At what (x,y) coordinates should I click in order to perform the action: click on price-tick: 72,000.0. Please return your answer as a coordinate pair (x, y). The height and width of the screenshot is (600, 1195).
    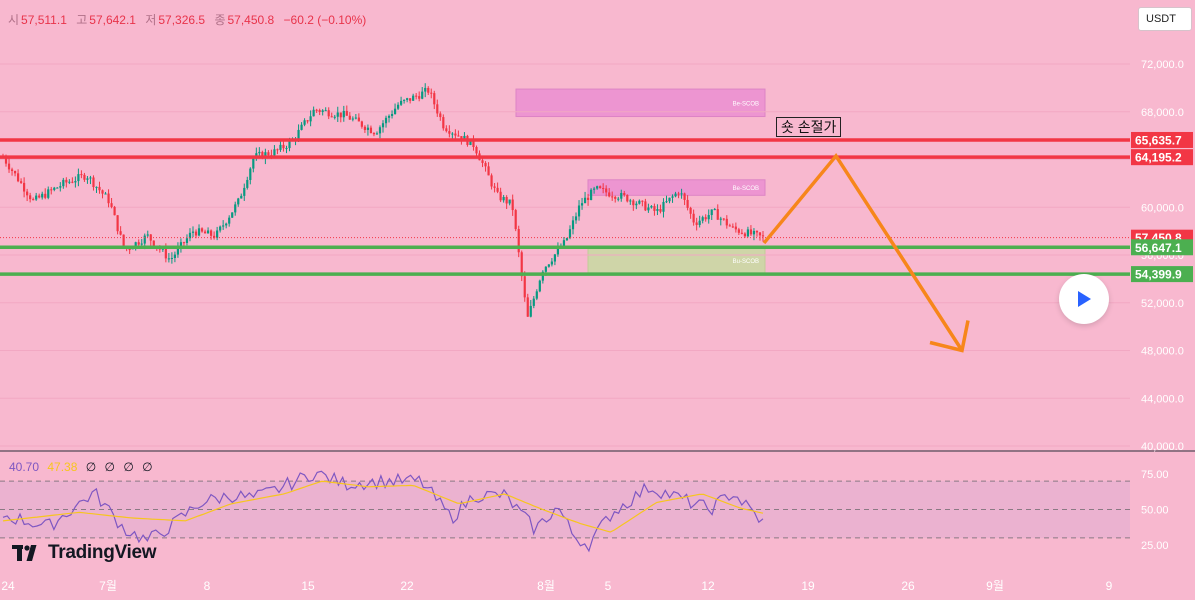
    Looking at the image, I should click on (1162, 65).